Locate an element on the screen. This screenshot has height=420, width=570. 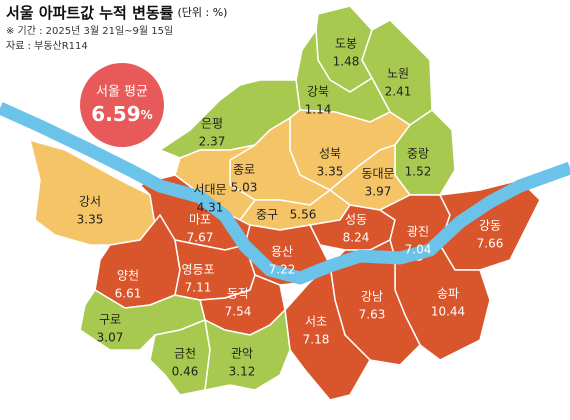
district-name: 중랑 is located at coordinates (418, 154).